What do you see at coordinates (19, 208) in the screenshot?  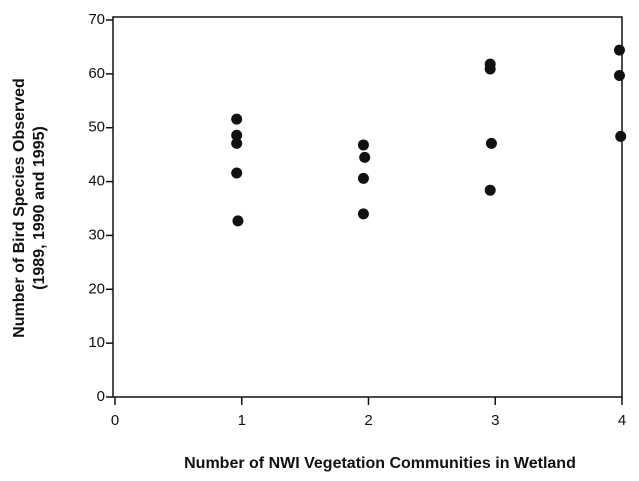 I see `y-axis-title: Number of Bird Species Observed` at bounding box center [19, 208].